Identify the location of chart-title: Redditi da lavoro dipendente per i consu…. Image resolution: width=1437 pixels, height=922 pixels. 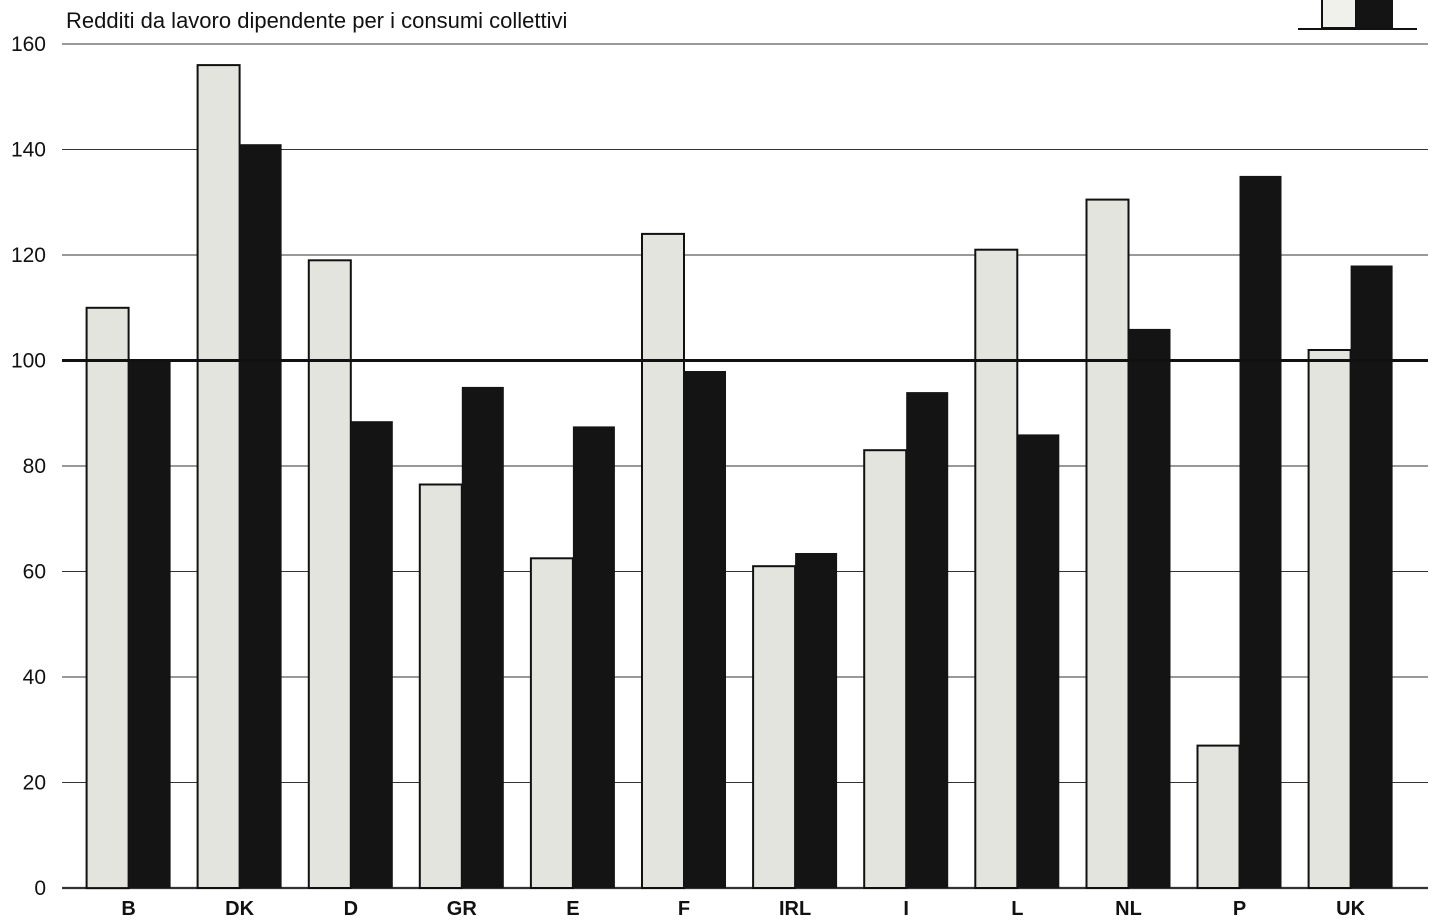
(316, 20).